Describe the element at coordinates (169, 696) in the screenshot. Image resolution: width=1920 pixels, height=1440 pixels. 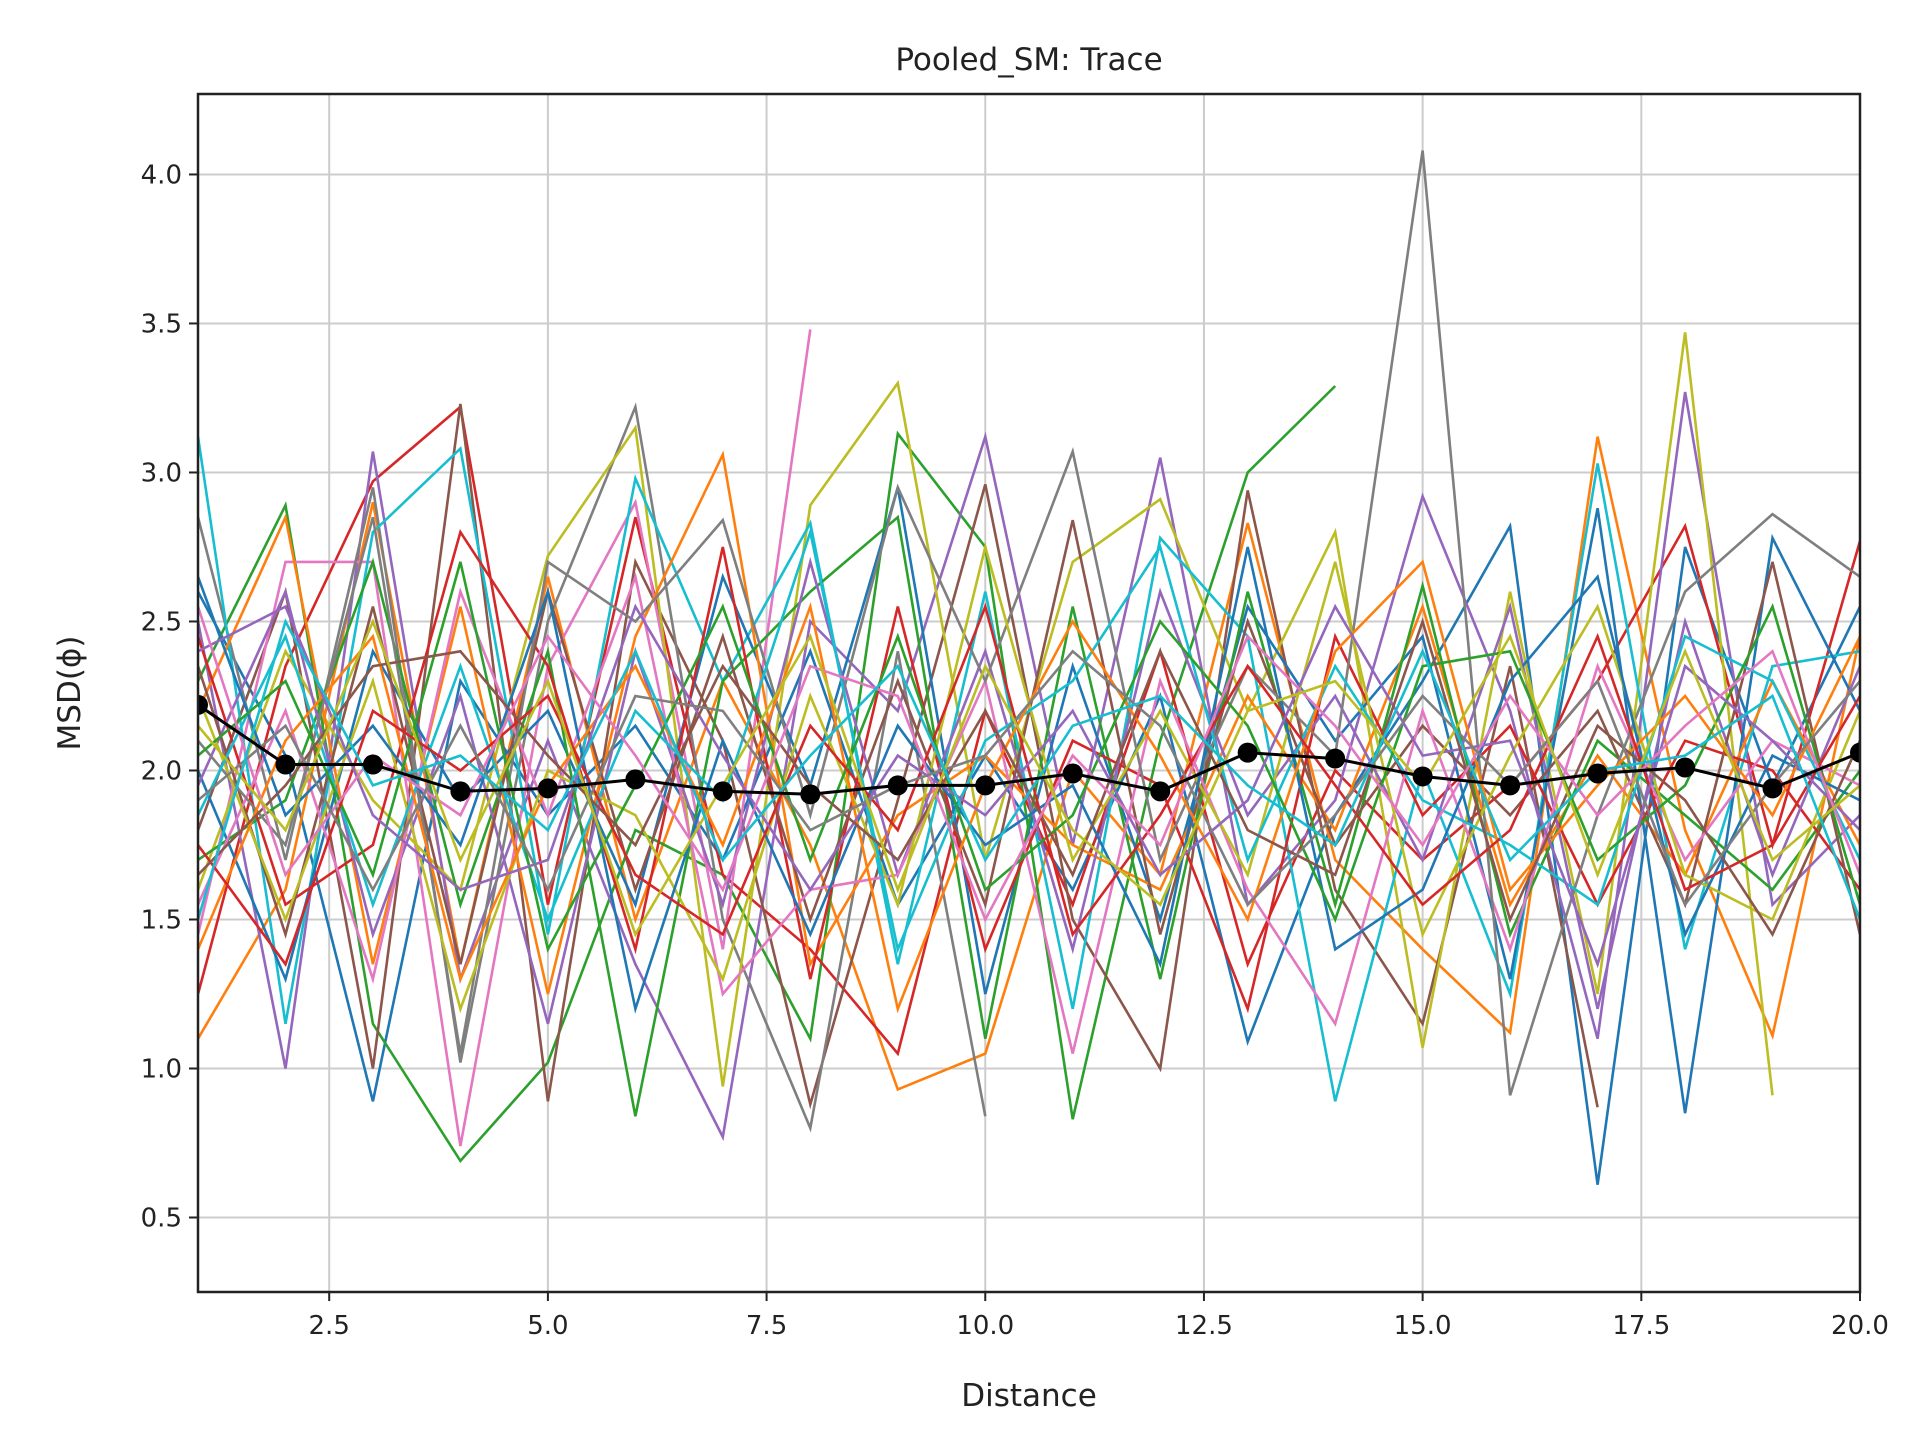
I see `y-axis: 0.5 1.0 1.5 2.0 2.5 3.0 3.5 4.0` at that location.